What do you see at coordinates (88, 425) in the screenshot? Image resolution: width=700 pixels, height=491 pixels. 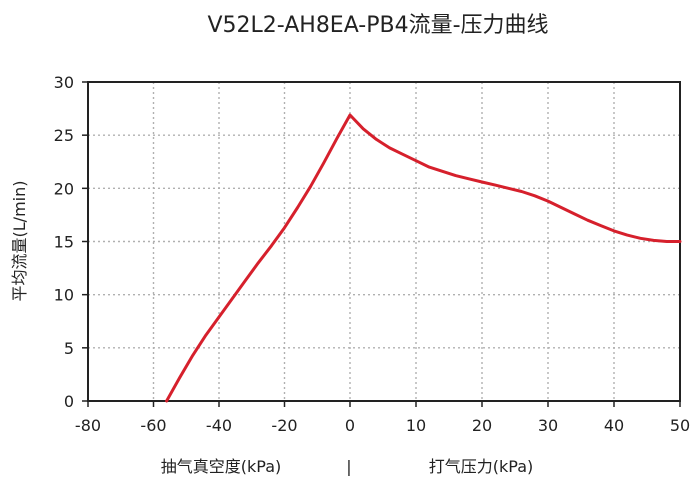 I see `x-tick-label: -80` at bounding box center [88, 425].